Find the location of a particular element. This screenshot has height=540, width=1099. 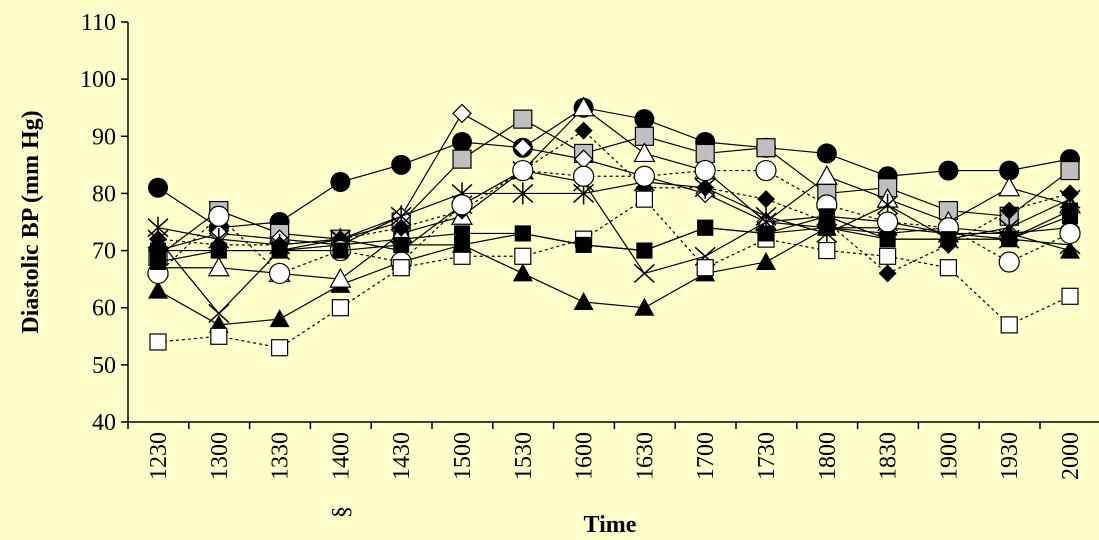

x-tick-label: 1430 is located at coordinates (402, 456).